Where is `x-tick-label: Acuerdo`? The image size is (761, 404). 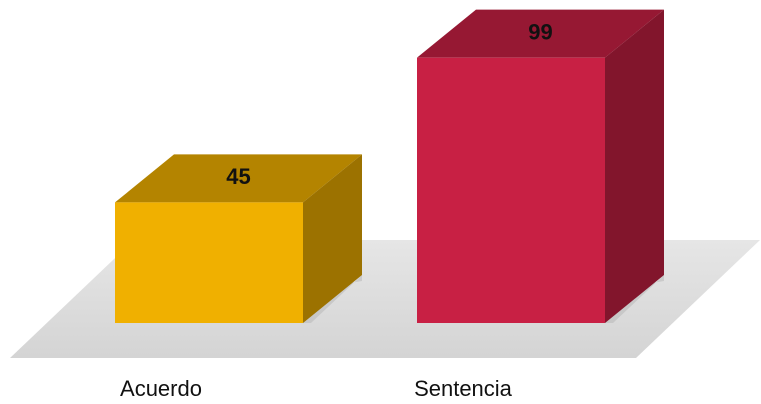 x-tick-label: Acuerdo is located at coordinates (161, 388).